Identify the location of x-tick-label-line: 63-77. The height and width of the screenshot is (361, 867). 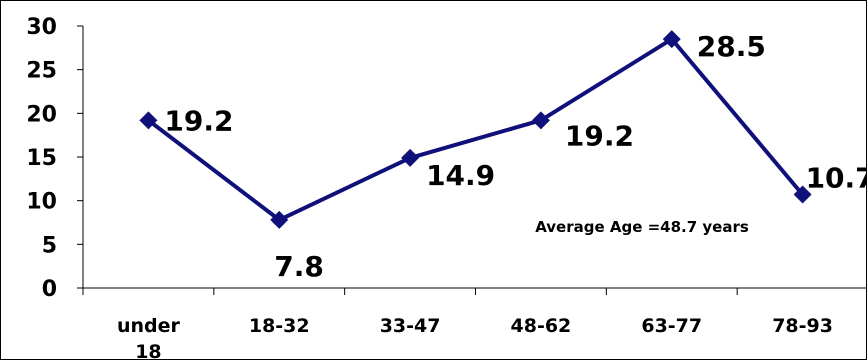
(671, 326).